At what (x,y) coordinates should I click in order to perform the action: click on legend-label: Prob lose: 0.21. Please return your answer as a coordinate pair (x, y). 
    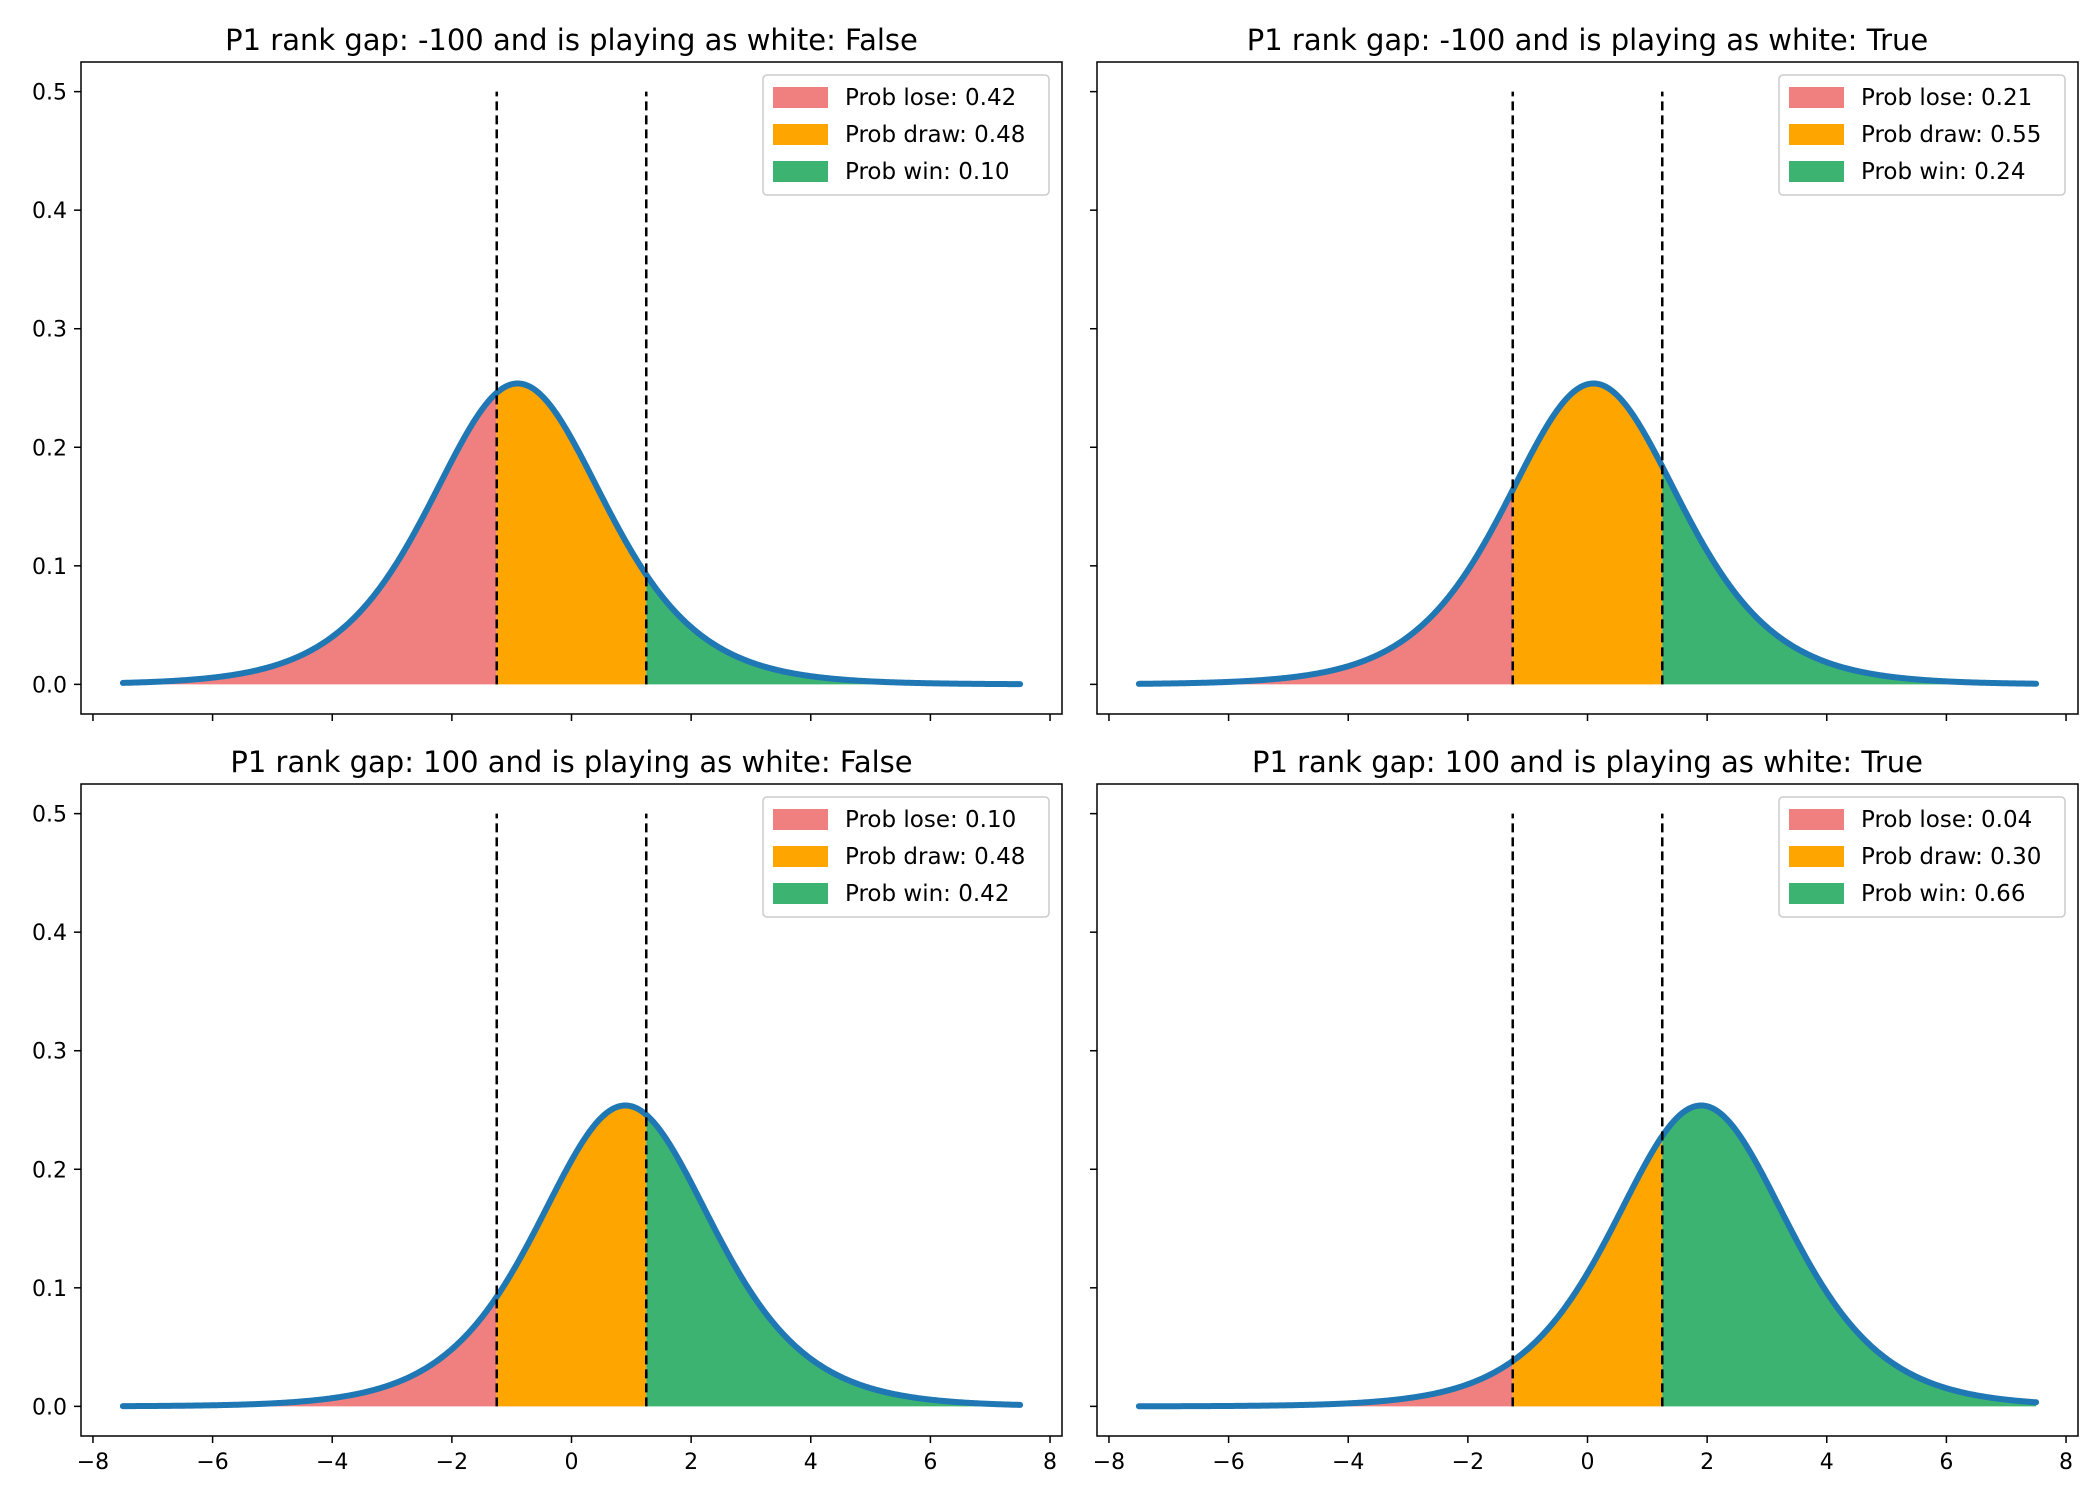
    Looking at the image, I should click on (1946, 98).